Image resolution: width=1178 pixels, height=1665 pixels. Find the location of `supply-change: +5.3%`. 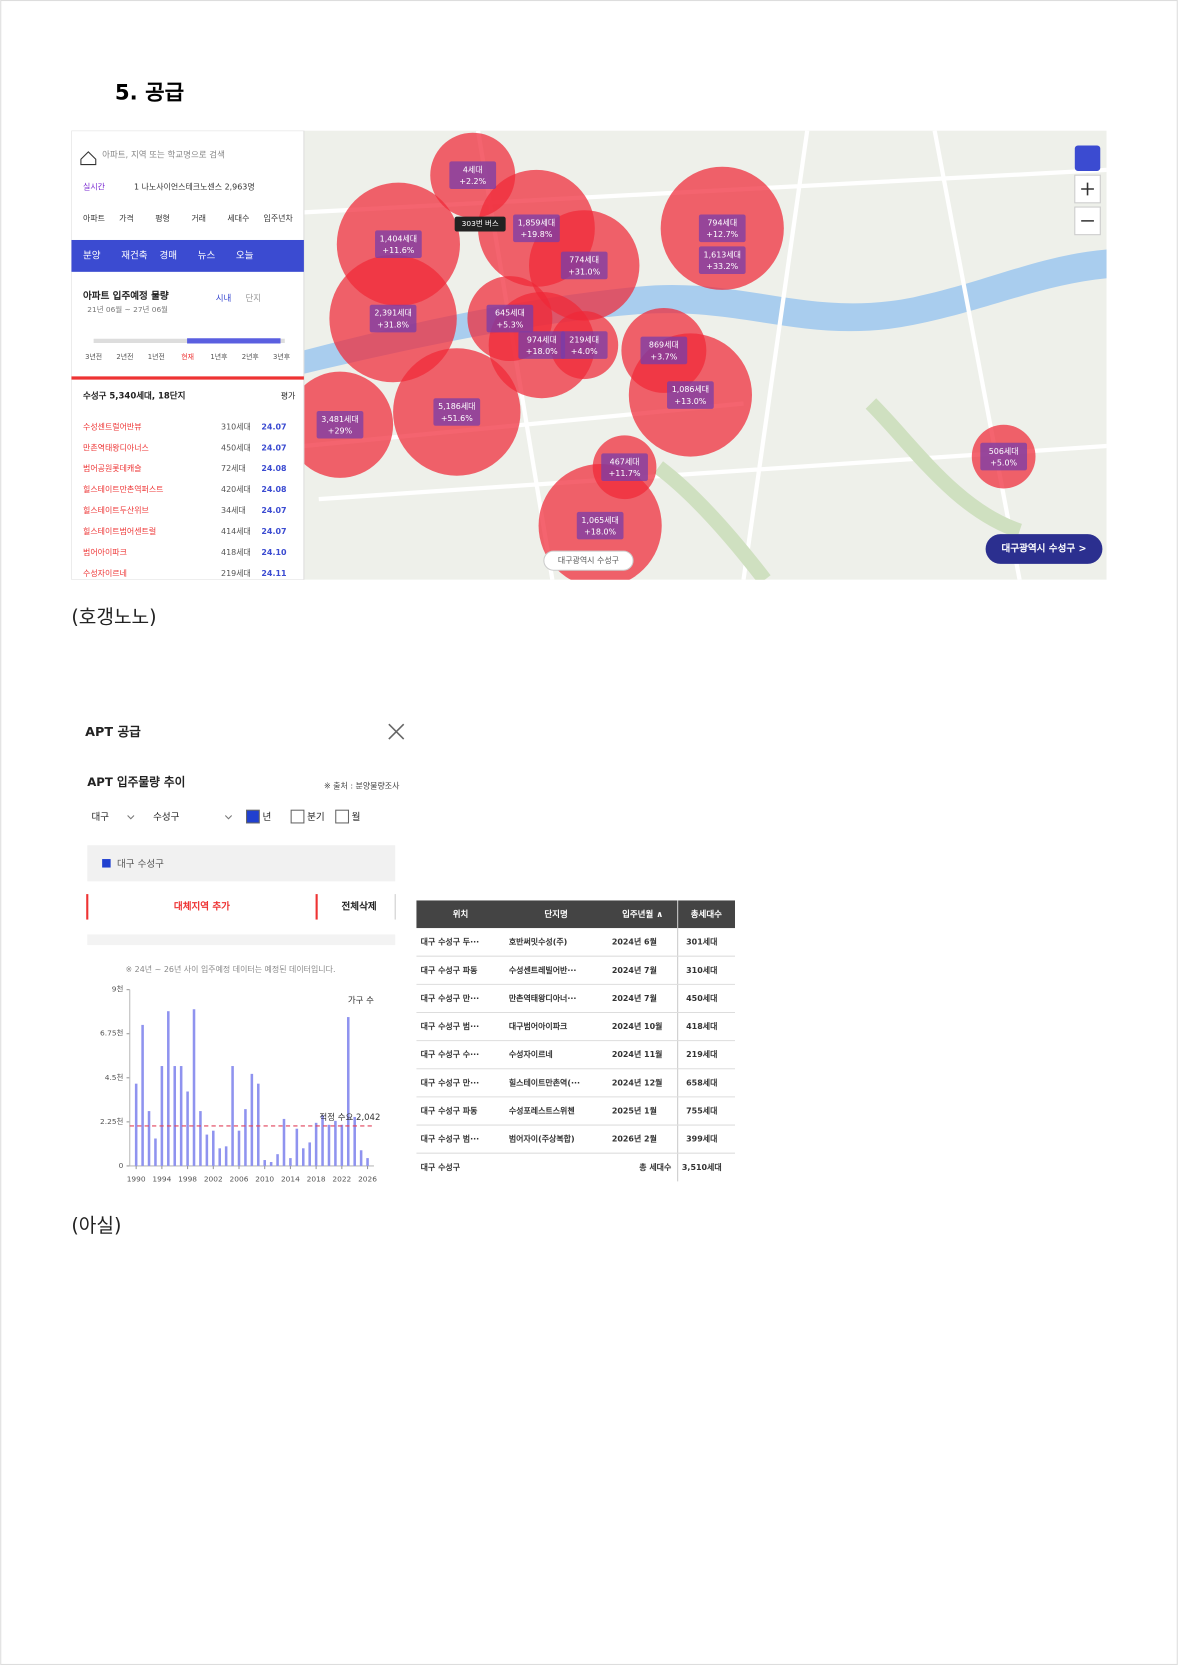

supply-change: +5.3% is located at coordinates (509, 324).